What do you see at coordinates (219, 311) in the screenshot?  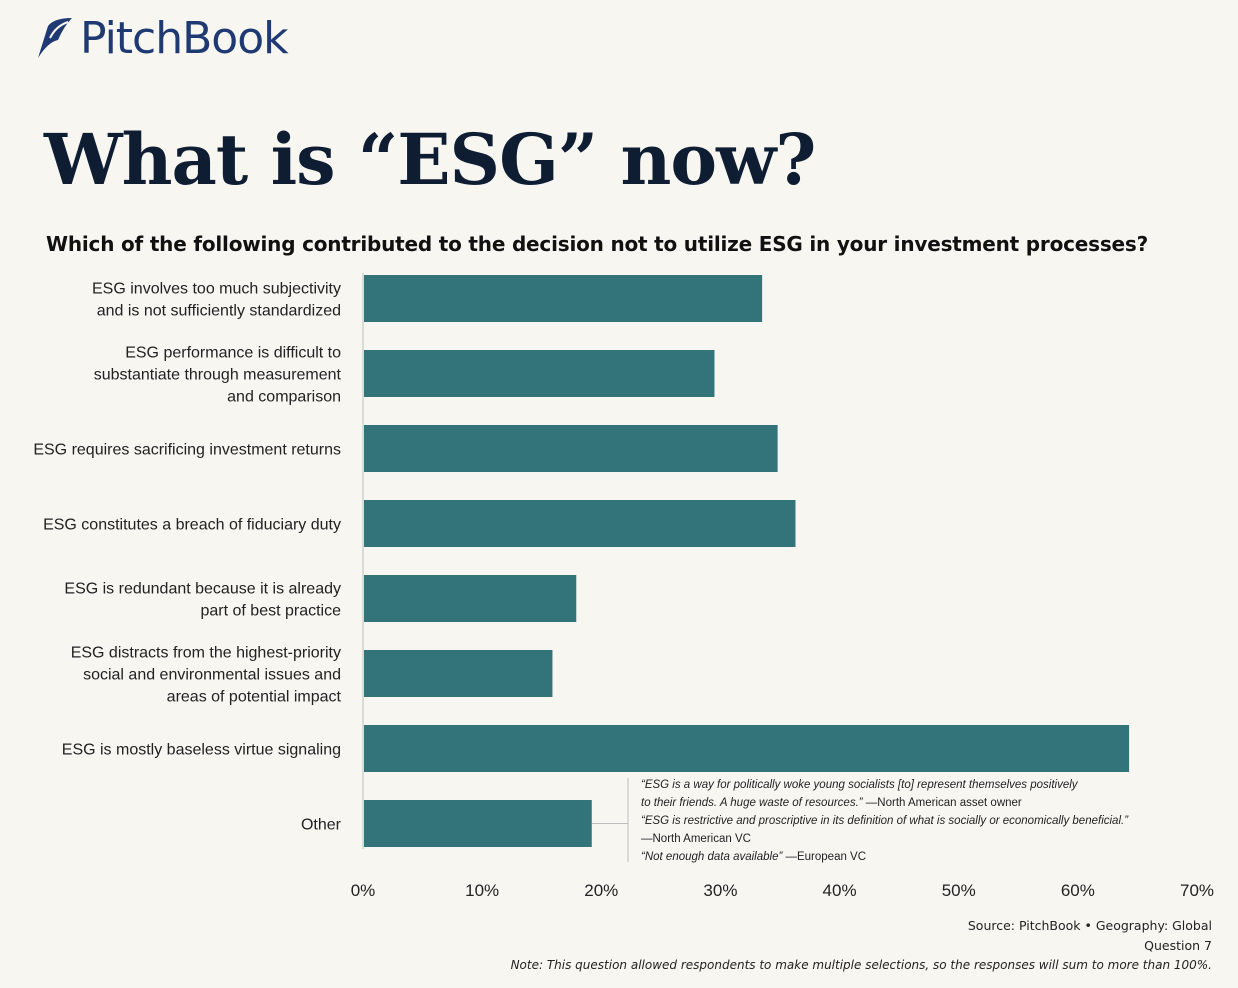 I see `category-label-line: and is not sufficiently standardized` at bounding box center [219, 311].